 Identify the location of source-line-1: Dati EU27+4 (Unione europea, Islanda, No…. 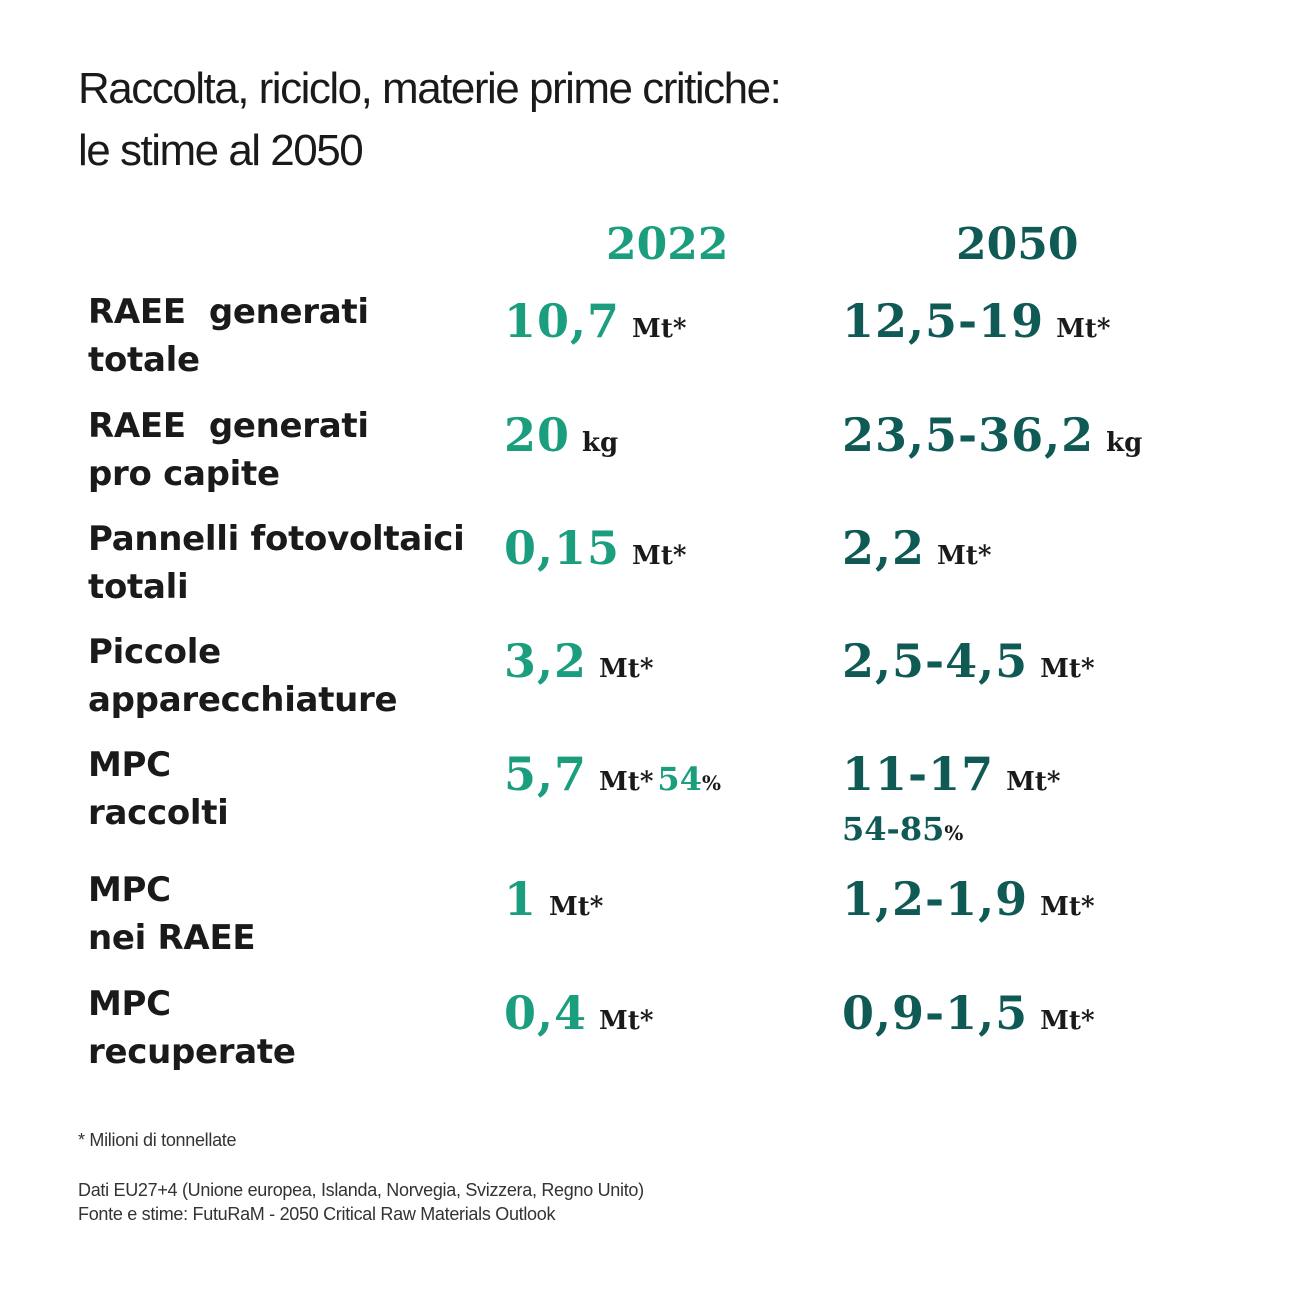
(361, 1190).